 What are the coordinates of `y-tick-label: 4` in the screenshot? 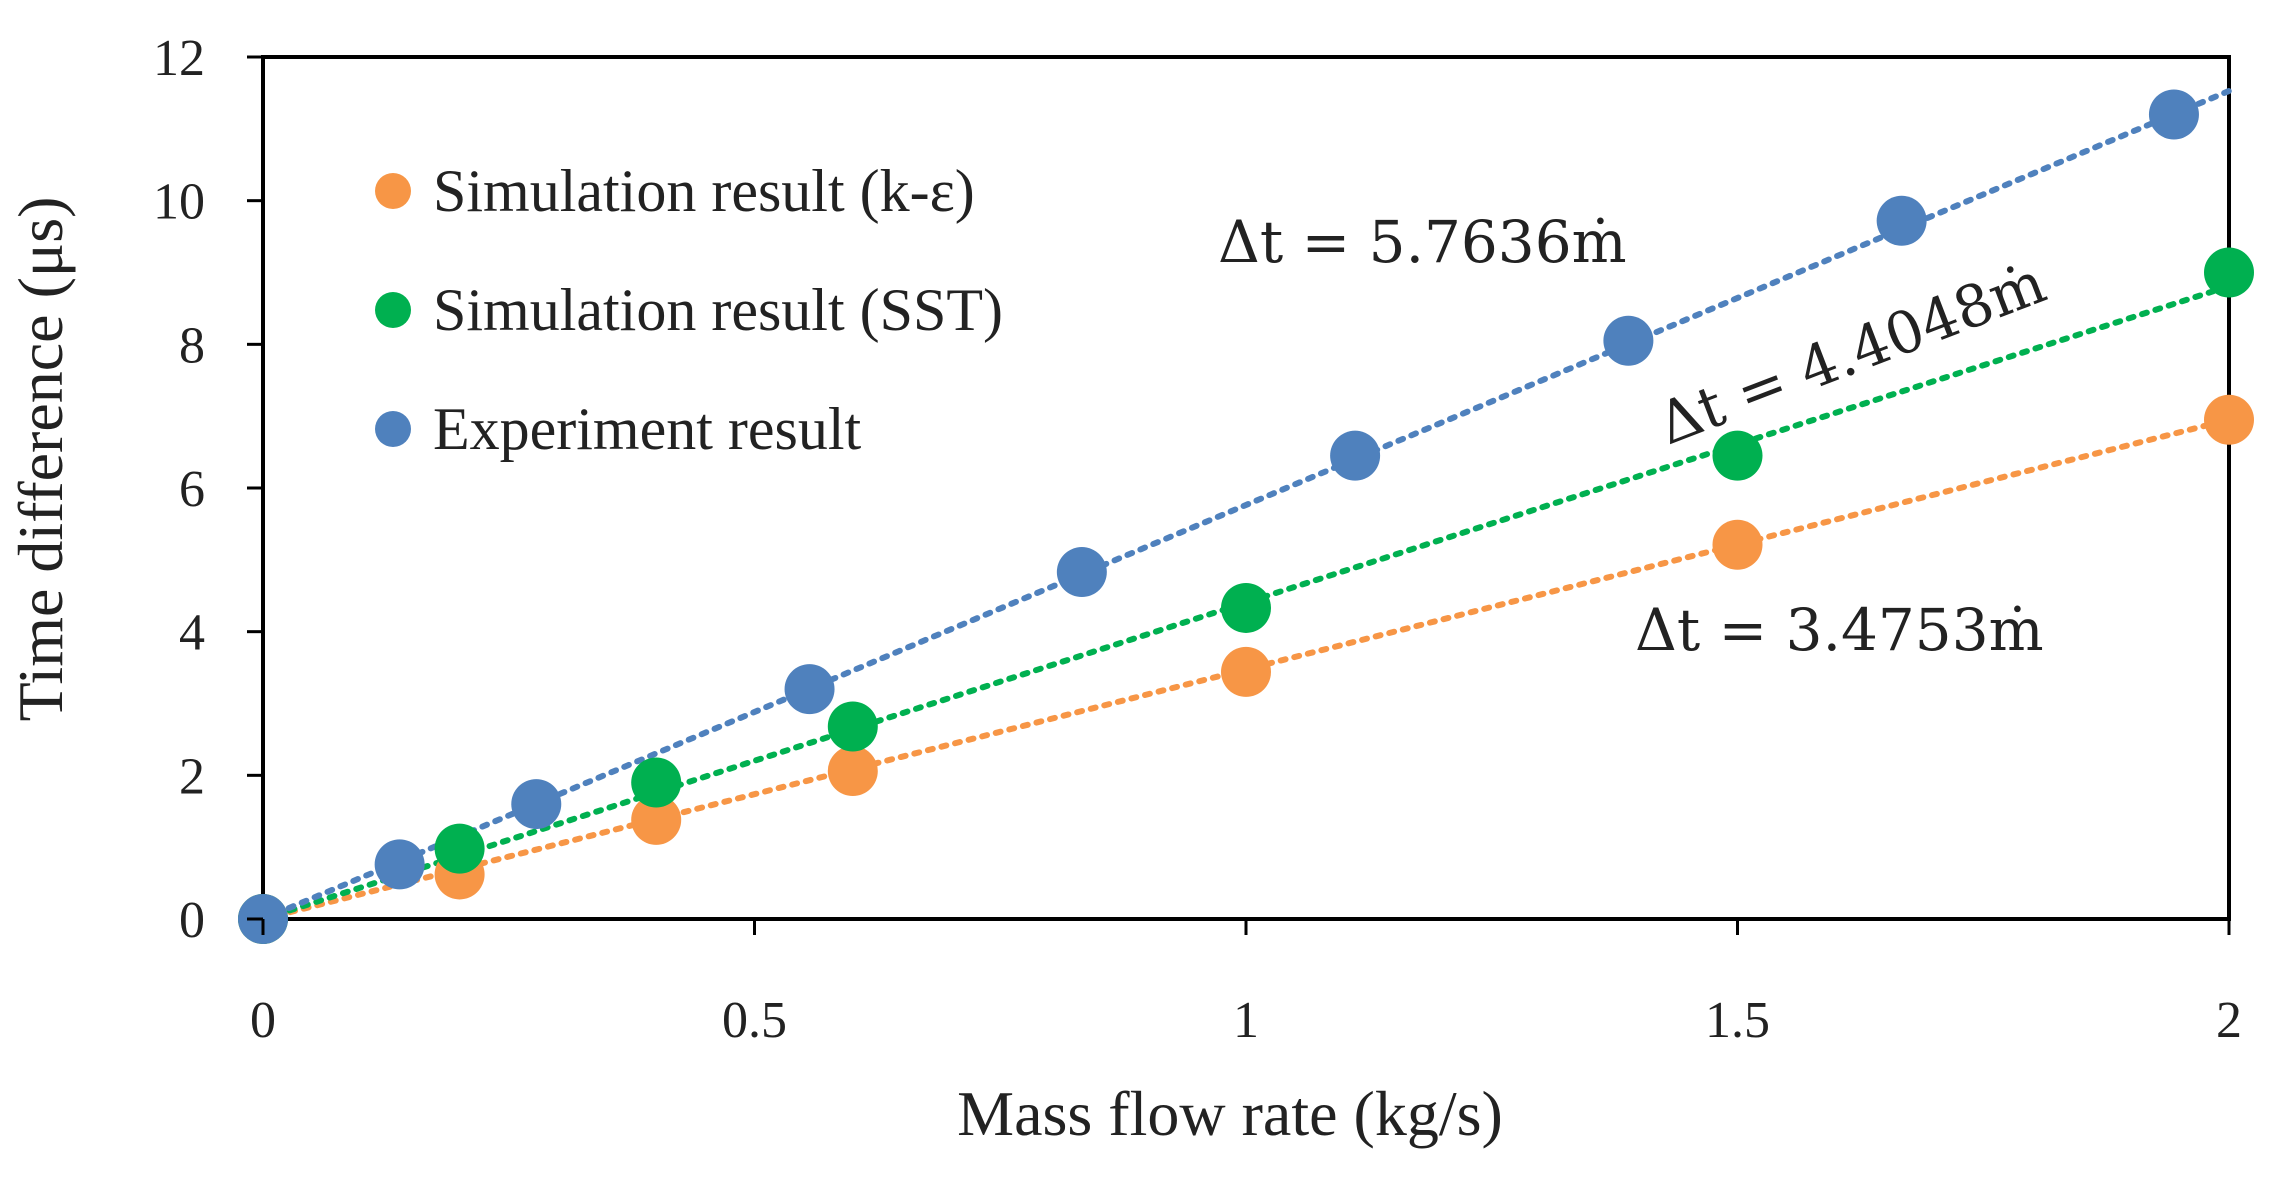 It's located at (192, 633).